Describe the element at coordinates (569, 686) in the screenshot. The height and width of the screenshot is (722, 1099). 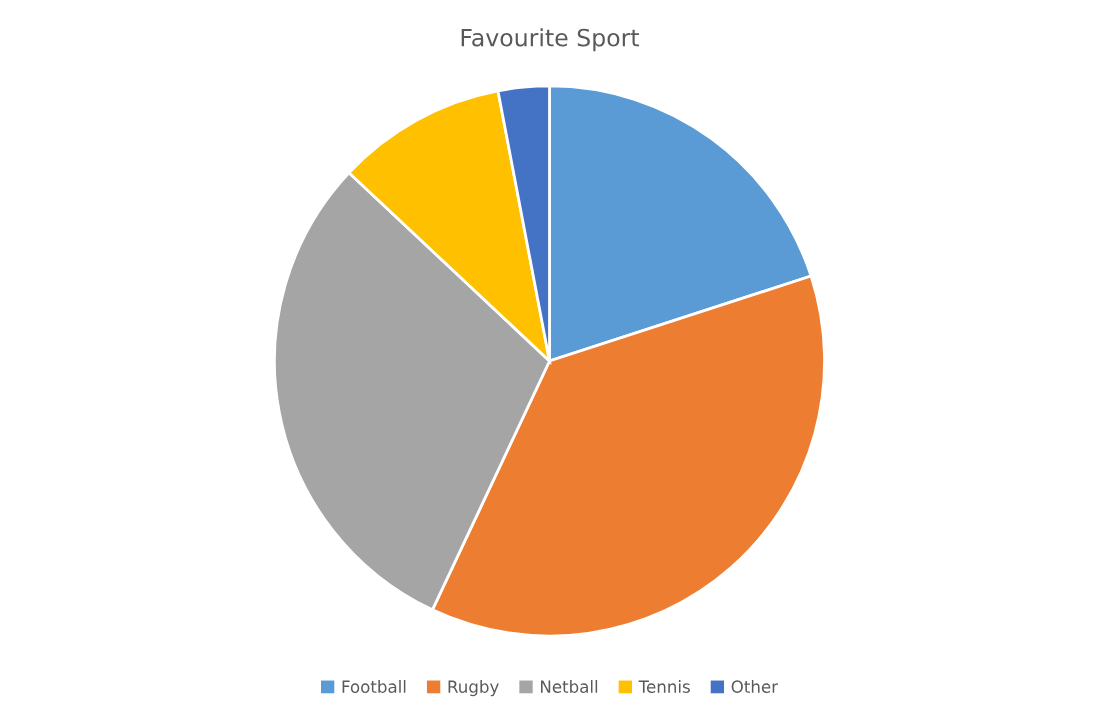
I see `legend-label: Netball` at that location.